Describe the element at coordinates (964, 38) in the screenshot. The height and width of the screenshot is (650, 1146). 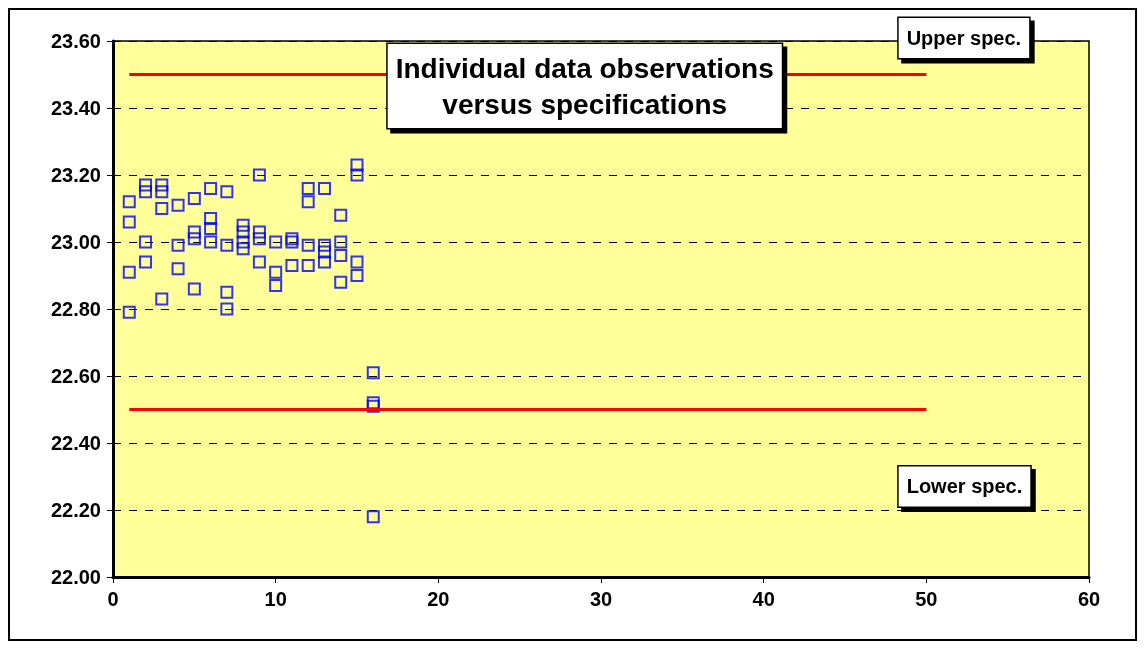
I see `annotation: Upper spec.` at that location.